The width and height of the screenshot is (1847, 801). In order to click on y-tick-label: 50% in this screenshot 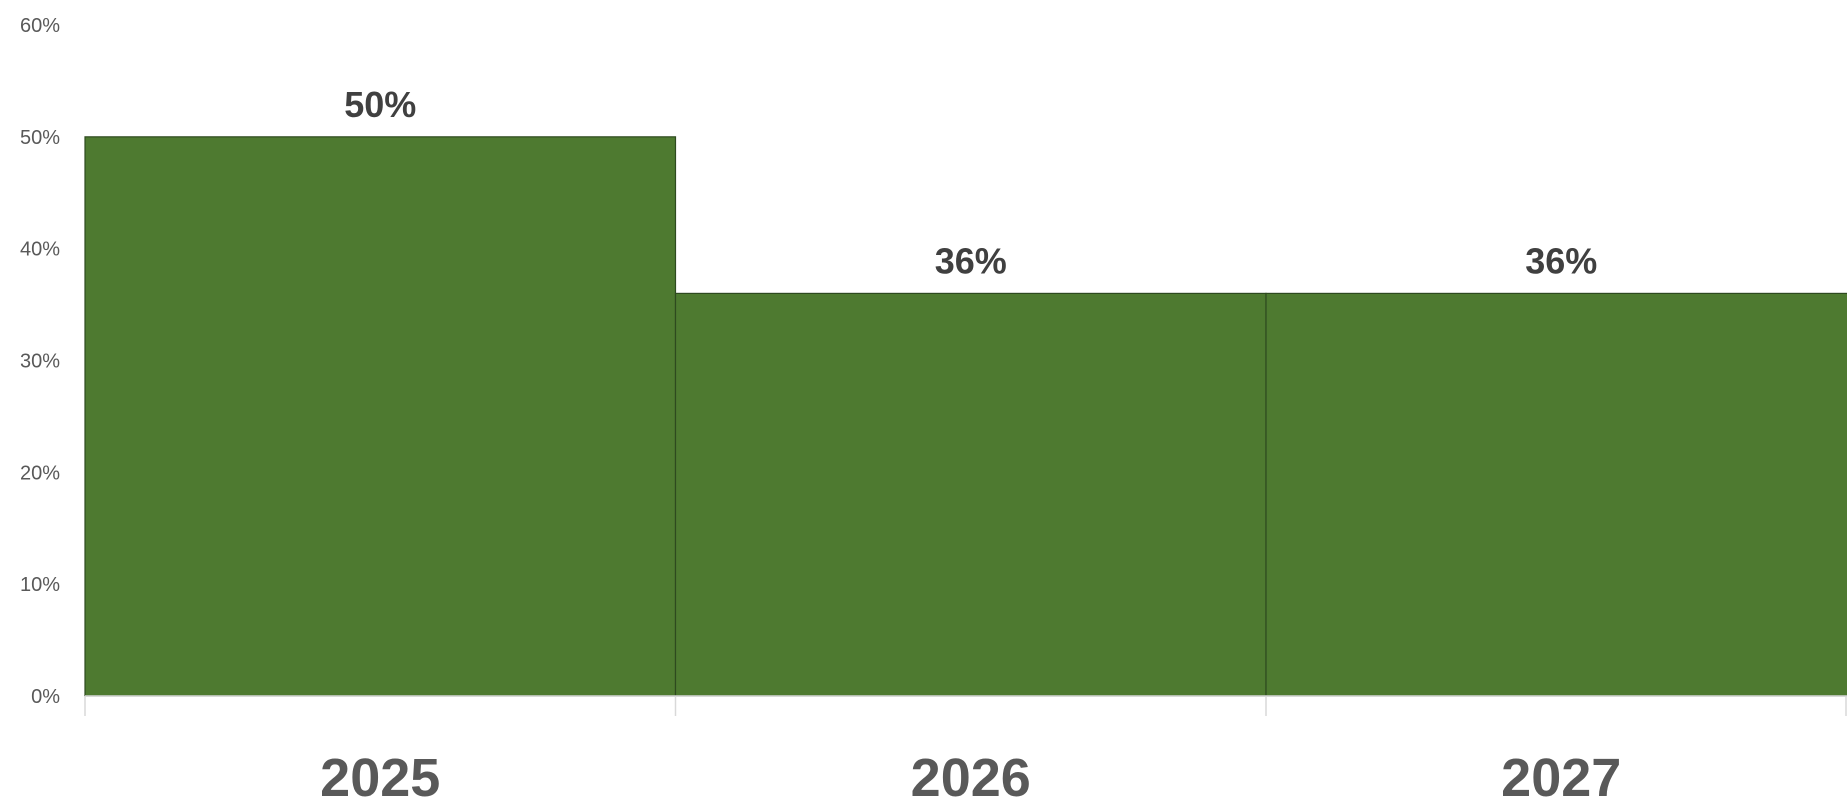, I will do `click(40, 138)`.